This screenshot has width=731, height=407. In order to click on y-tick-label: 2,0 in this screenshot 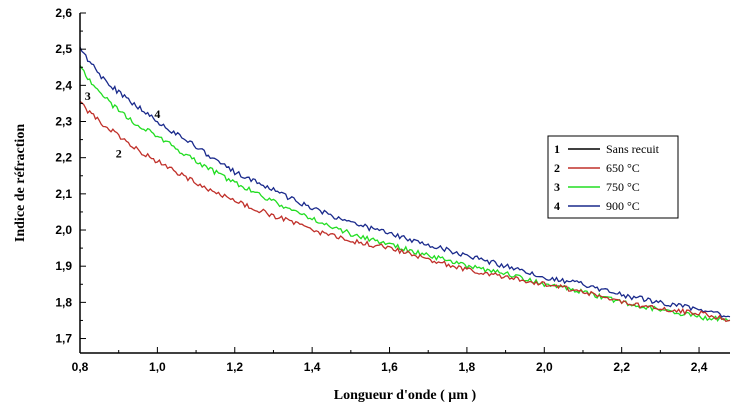, I will do `click(63, 230)`.